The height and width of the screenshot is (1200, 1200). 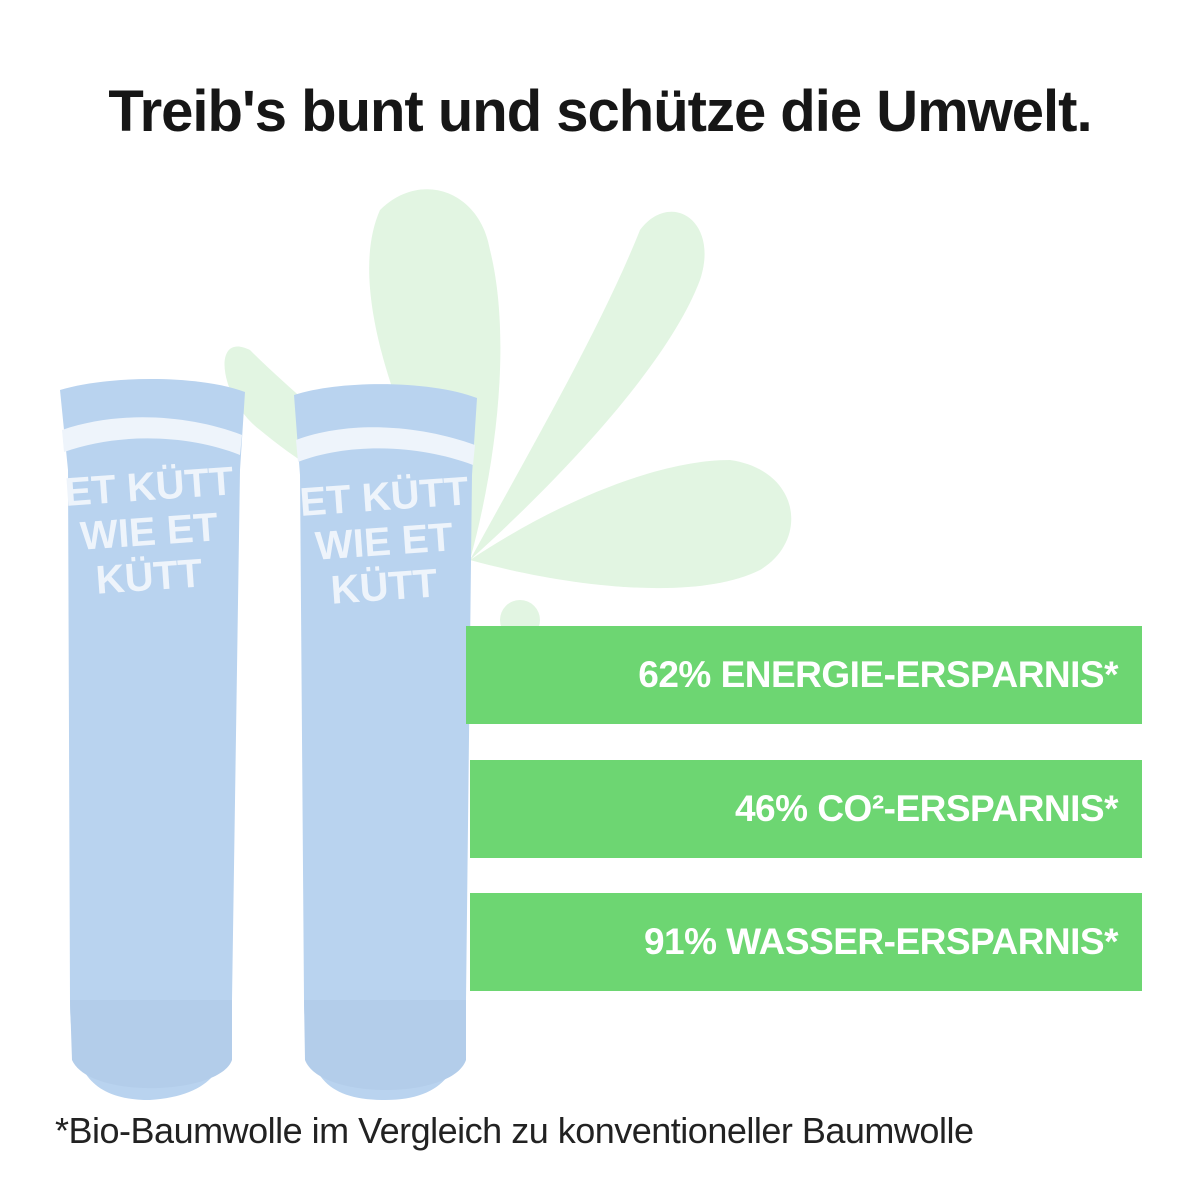 I want to click on benefit-label: 62% ENERGIE-ERSPARNIS*, so click(x=878, y=674).